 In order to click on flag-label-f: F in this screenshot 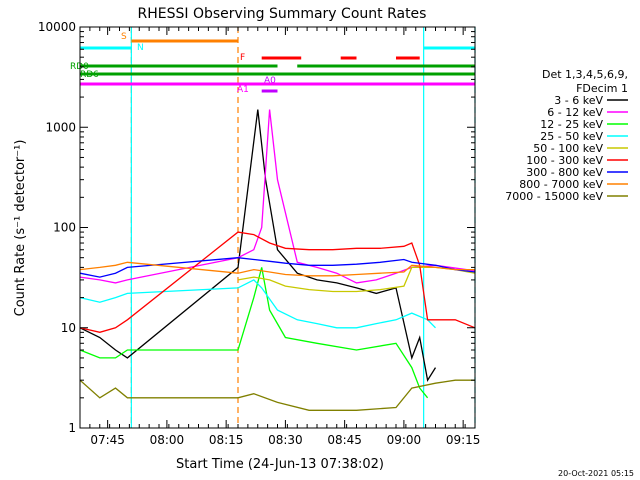, I will do `click(242, 58)`.